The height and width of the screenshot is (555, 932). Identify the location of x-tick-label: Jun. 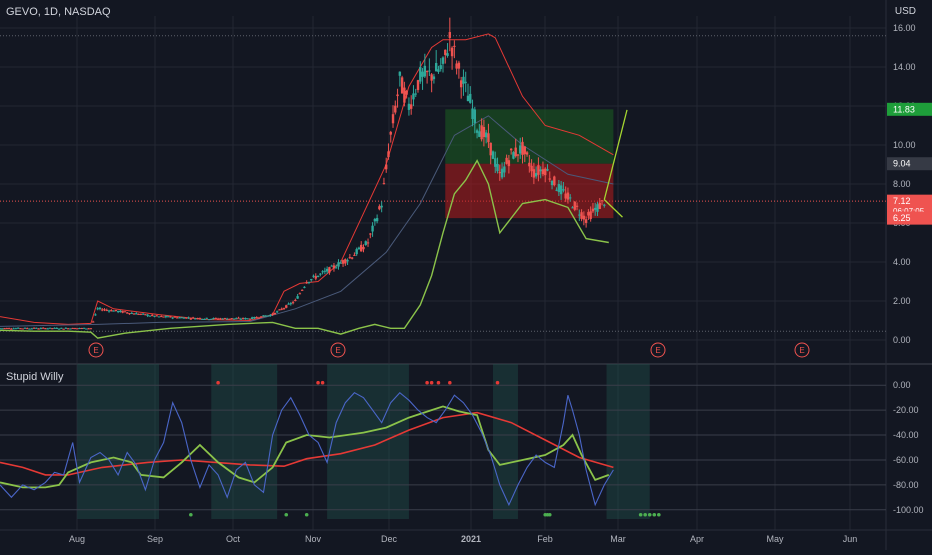
(850, 539).